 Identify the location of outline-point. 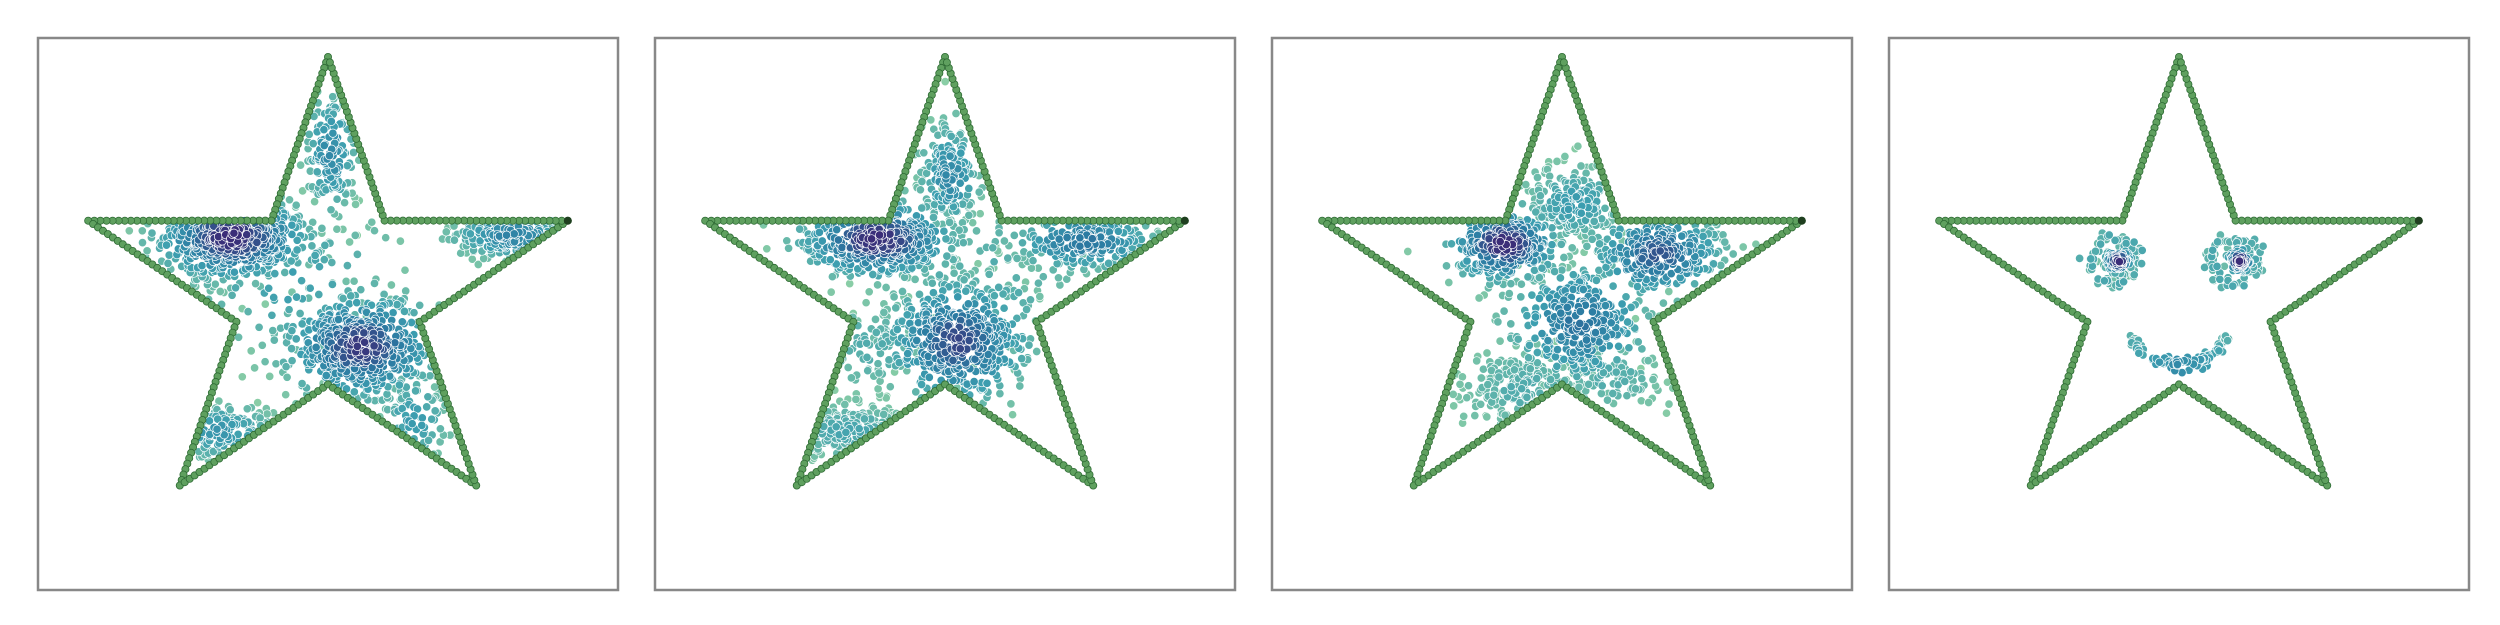
(329, 62).